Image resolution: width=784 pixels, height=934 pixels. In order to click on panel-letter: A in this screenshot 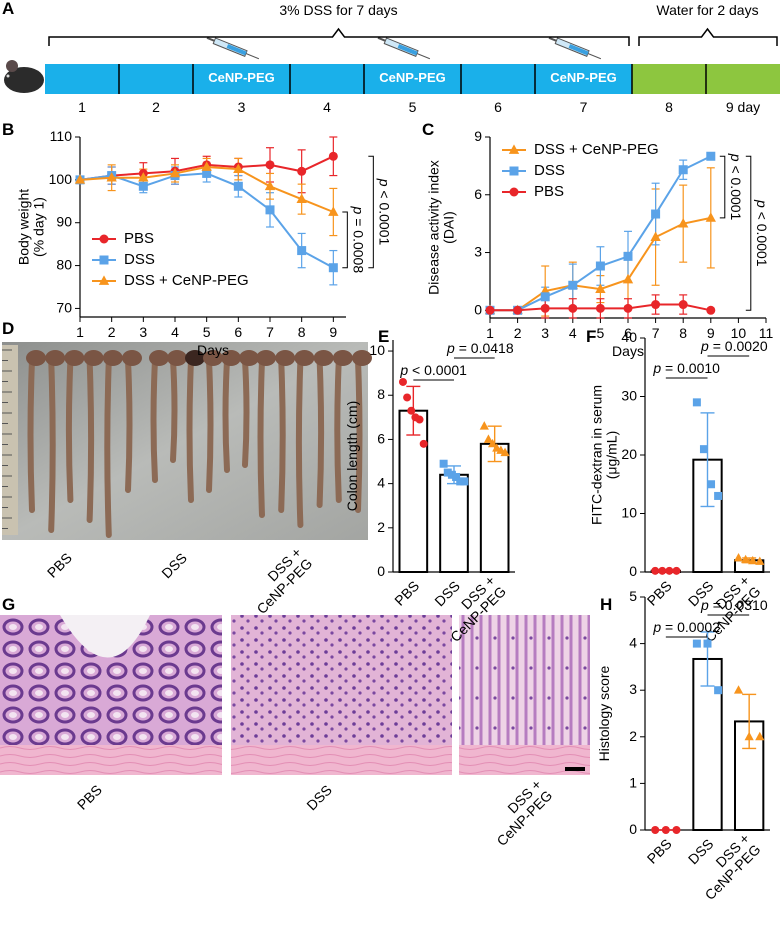, I will do `click(8, 9)`.